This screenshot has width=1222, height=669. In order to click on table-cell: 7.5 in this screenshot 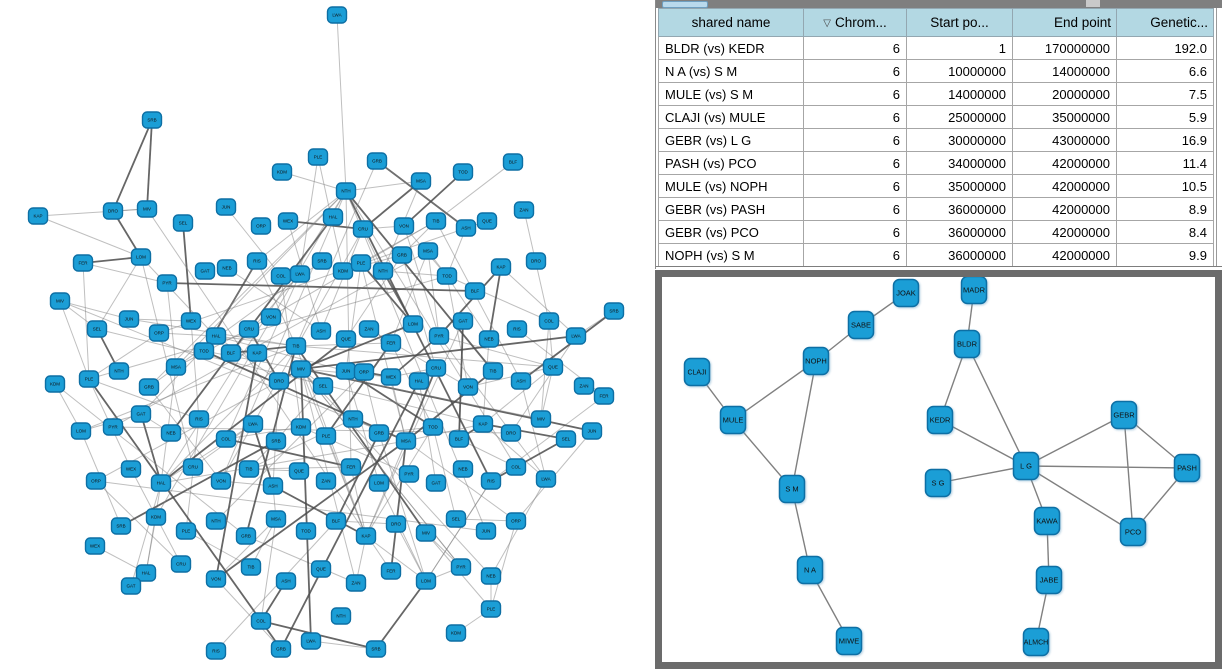, I will do `click(1165, 94)`.